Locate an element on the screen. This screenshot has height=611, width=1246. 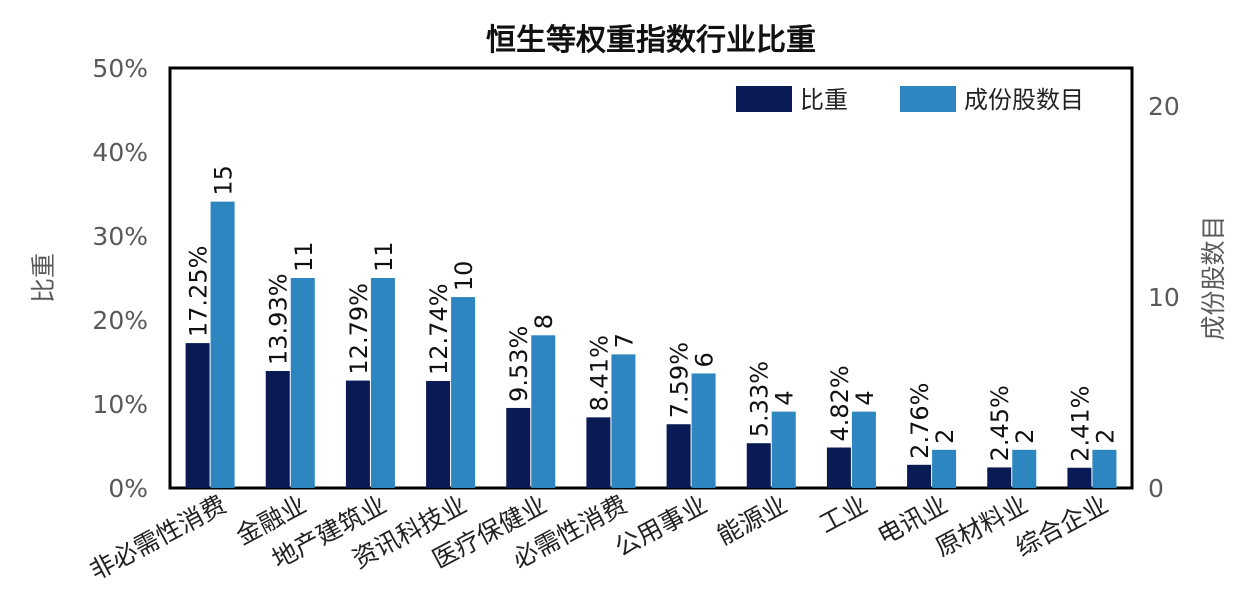
left-tick-label: 50% is located at coordinates (120, 68).